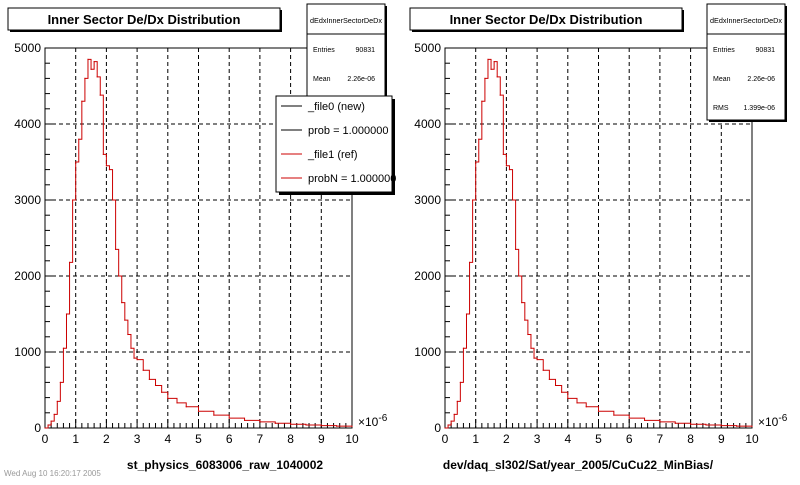 Image resolution: width=800 pixels, height=485 pixels. What do you see at coordinates (106, 439) in the screenshot?
I see `x-tick-label: 2` at bounding box center [106, 439].